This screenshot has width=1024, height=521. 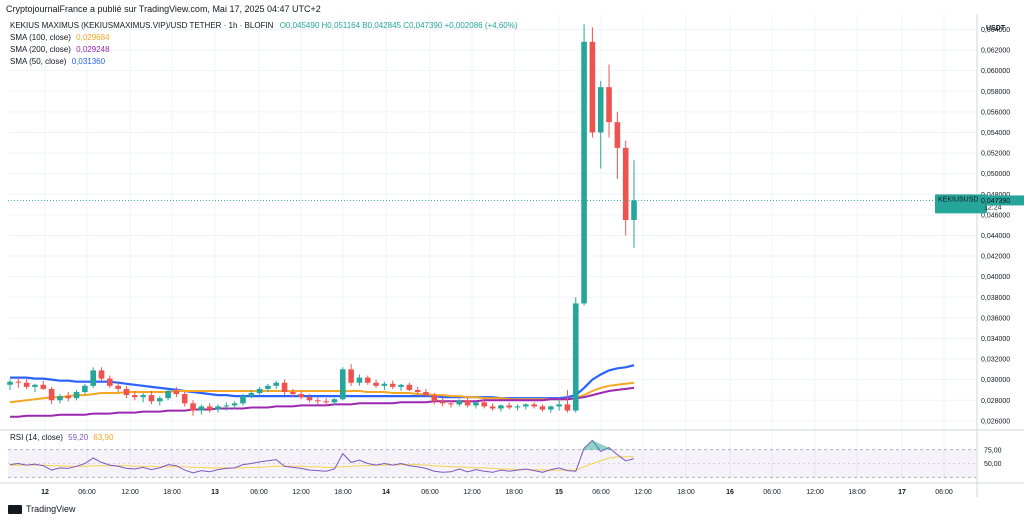 I want to click on last-symbol: KEKIUSUSDT, so click(x=960, y=199).